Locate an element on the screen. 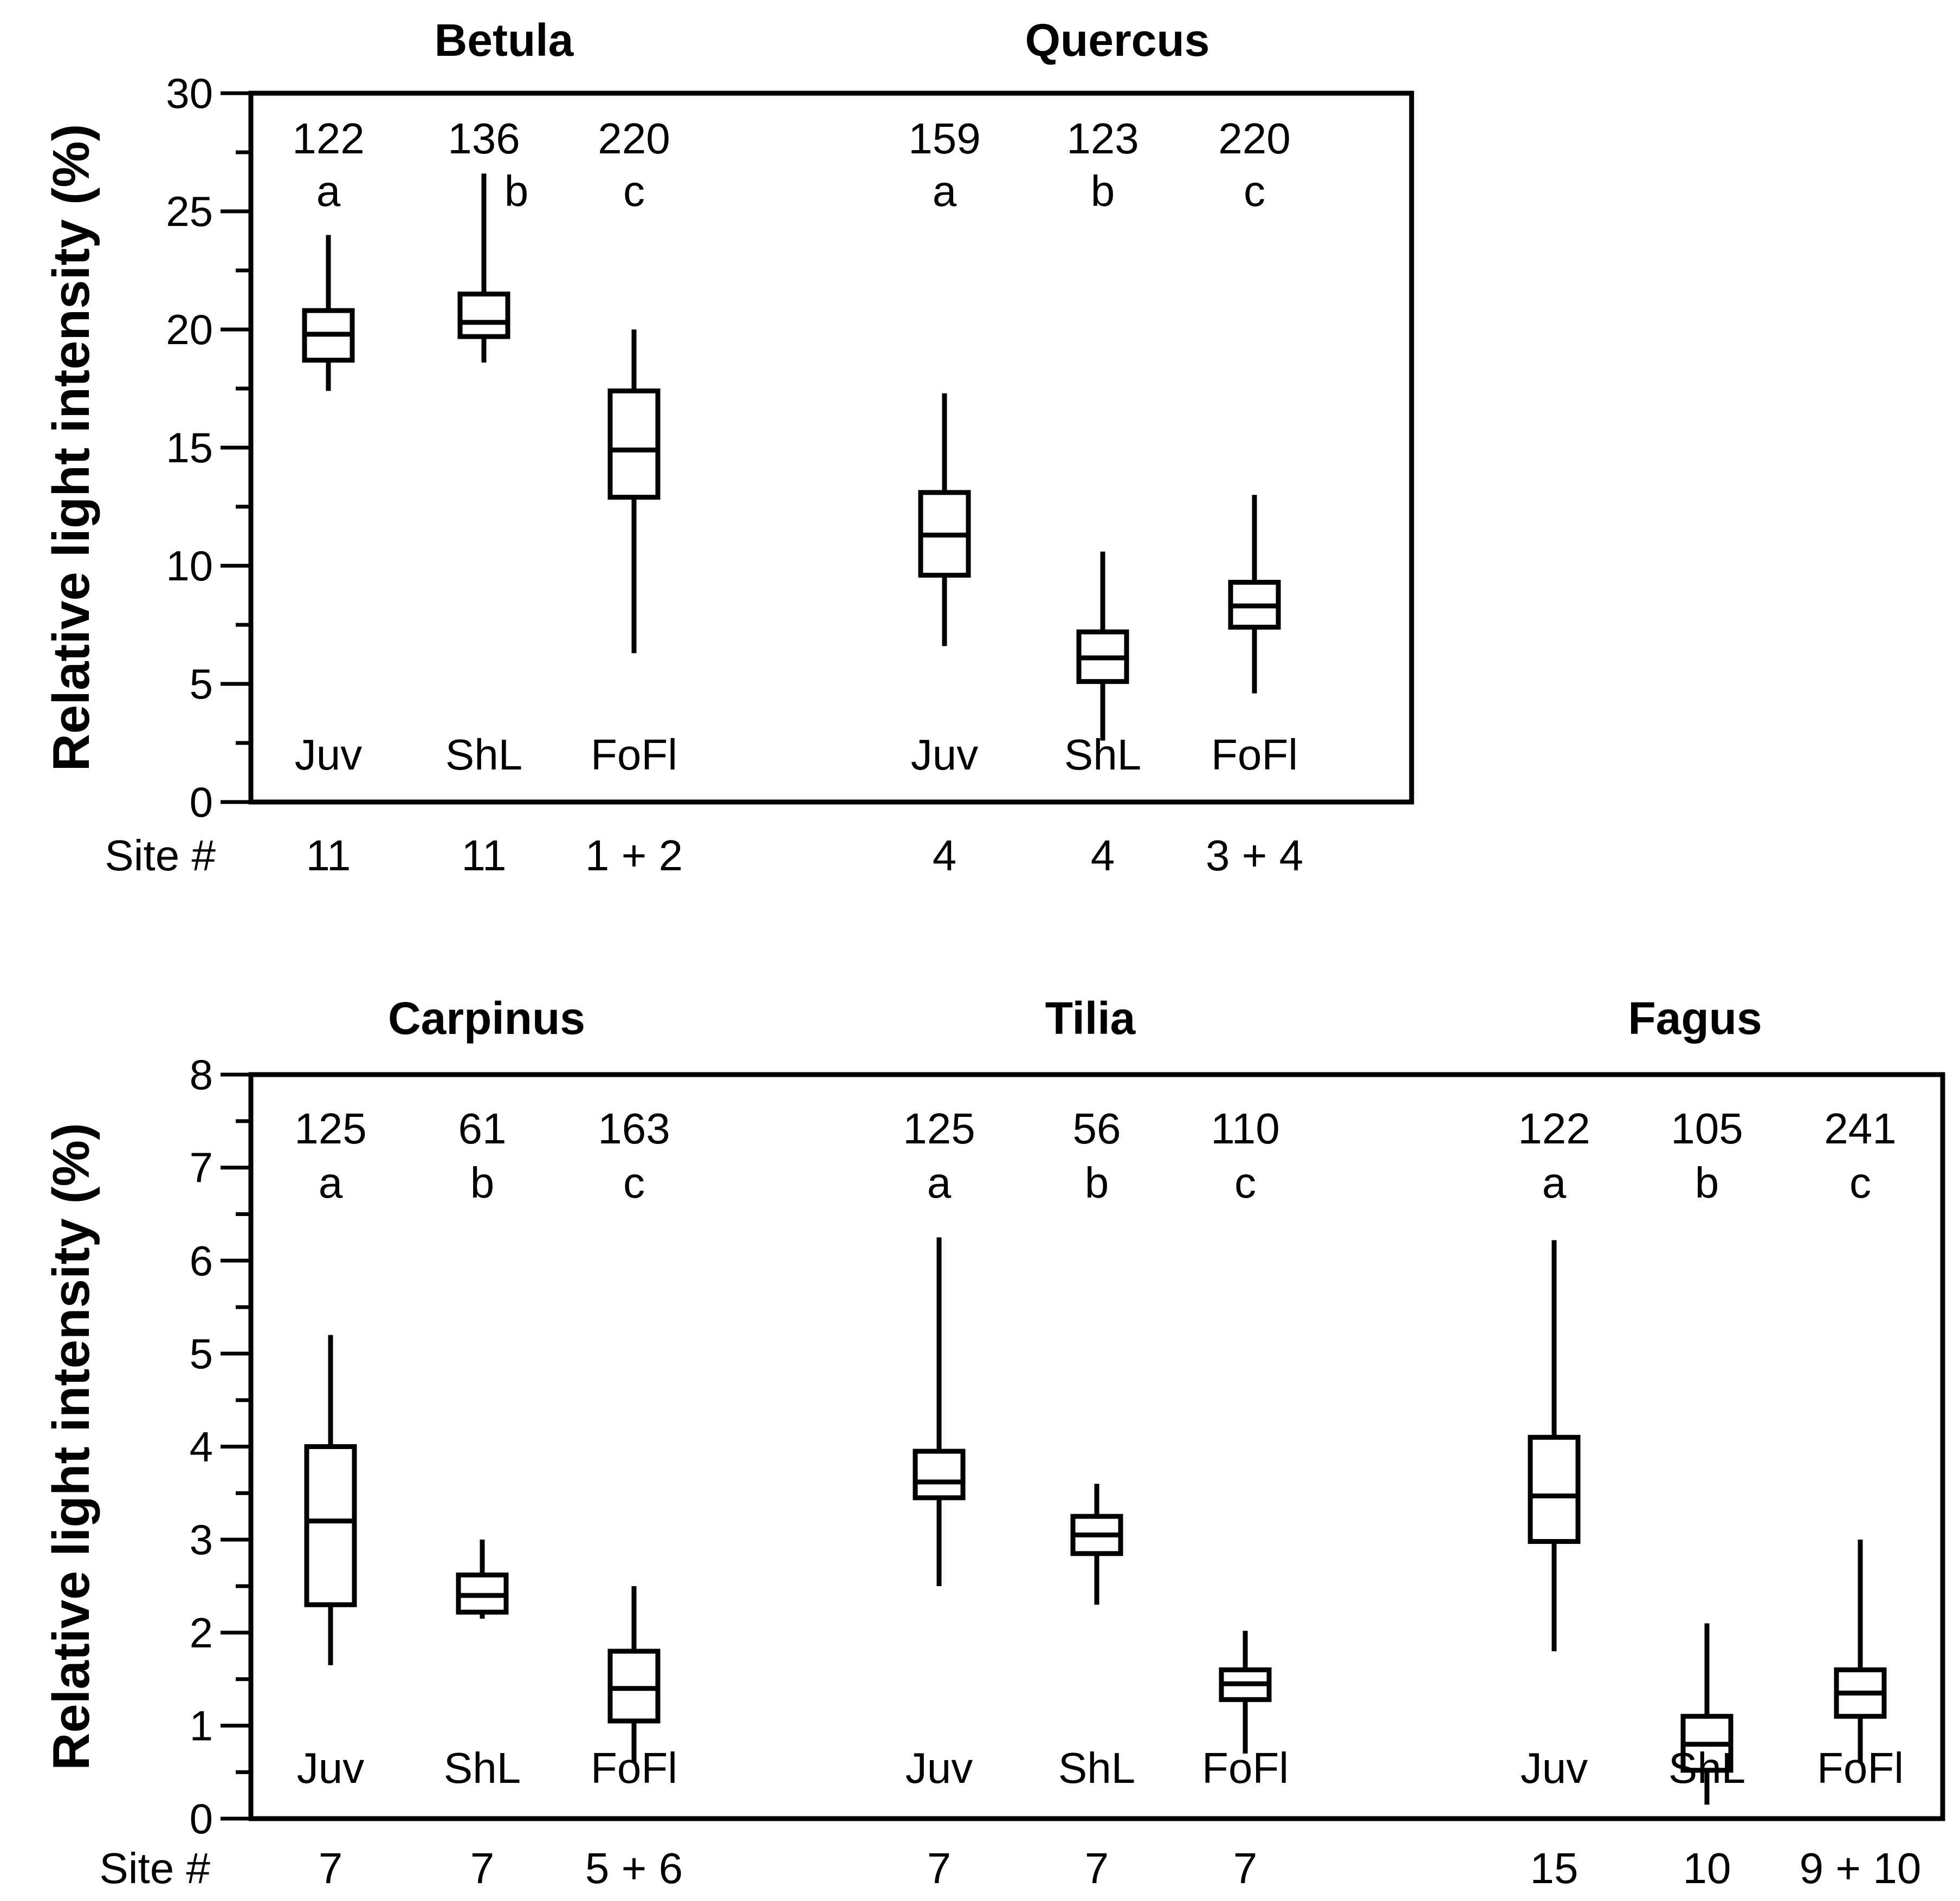 This screenshot has height=1901, width=1960. site-label: 4 is located at coordinates (1103, 855).